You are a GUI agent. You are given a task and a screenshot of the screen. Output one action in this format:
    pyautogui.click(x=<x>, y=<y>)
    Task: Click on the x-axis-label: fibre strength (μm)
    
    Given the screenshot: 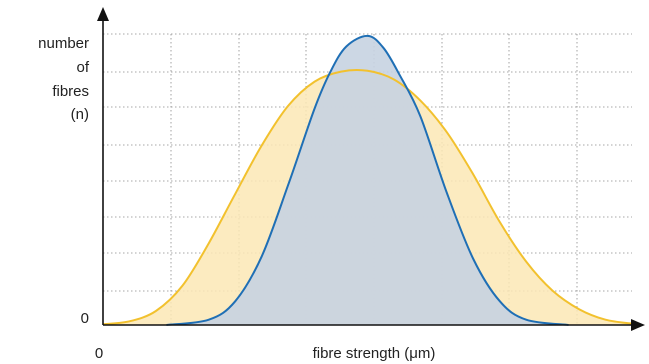 What is the action you would take?
    pyautogui.click(x=374, y=353)
    